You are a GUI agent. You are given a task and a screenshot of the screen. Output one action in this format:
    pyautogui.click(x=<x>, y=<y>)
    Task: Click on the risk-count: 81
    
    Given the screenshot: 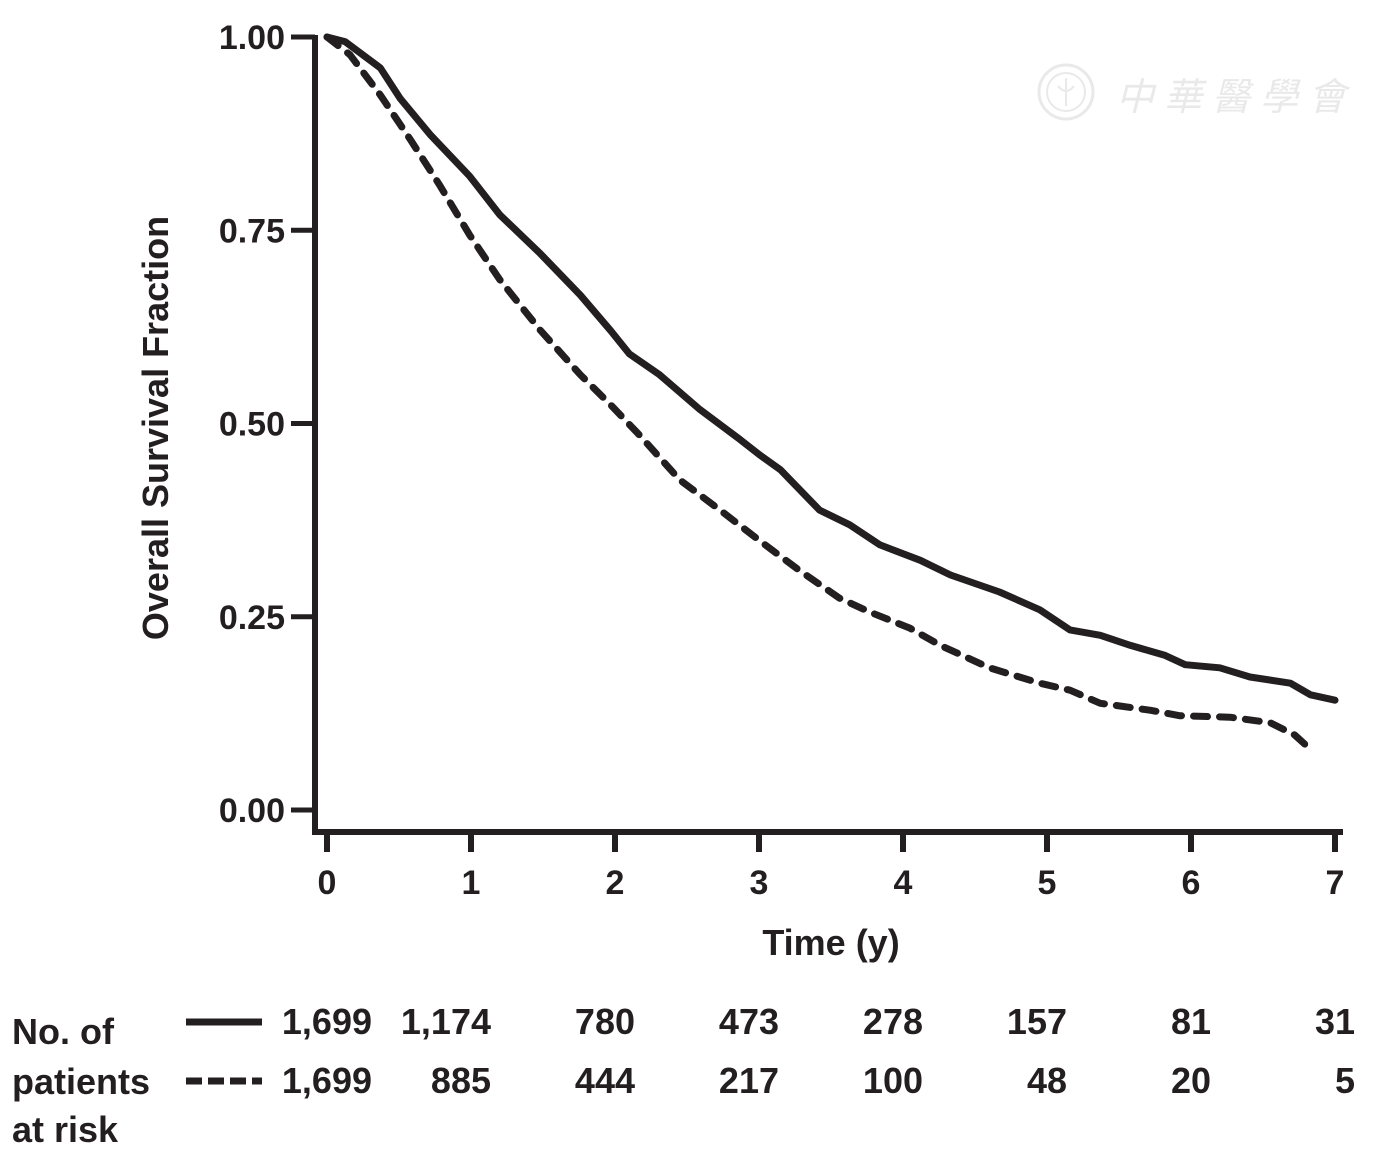 What is the action you would take?
    pyautogui.click(x=1191, y=1021)
    